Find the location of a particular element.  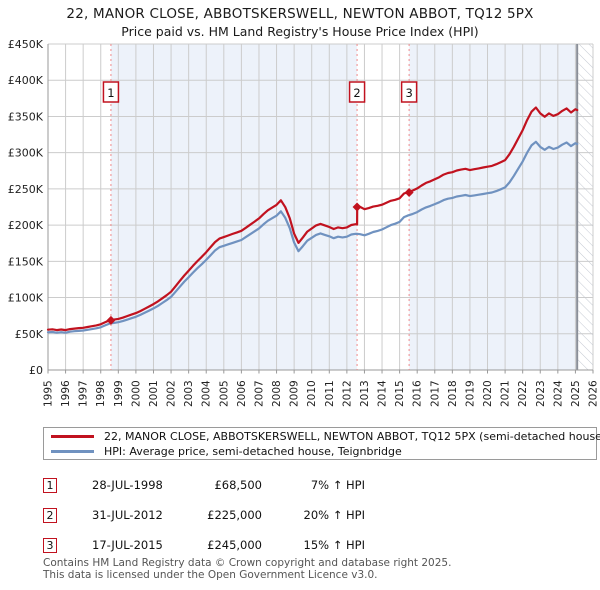

x-tick-label: 1995 is located at coordinates (49, 393).